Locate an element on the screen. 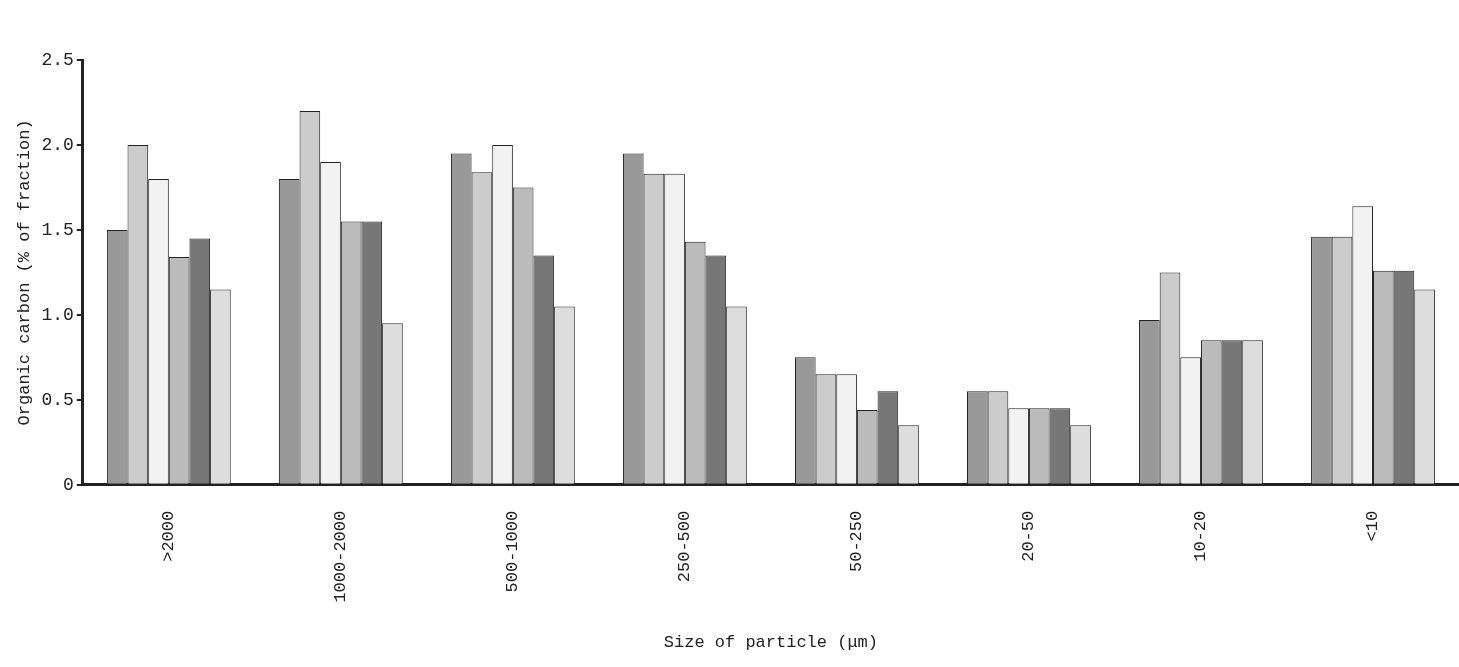 The width and height of the screenshot is (1459, 667). y-axis-title: Organic carbon (% of fraction) is located at coordinates (24, 272).